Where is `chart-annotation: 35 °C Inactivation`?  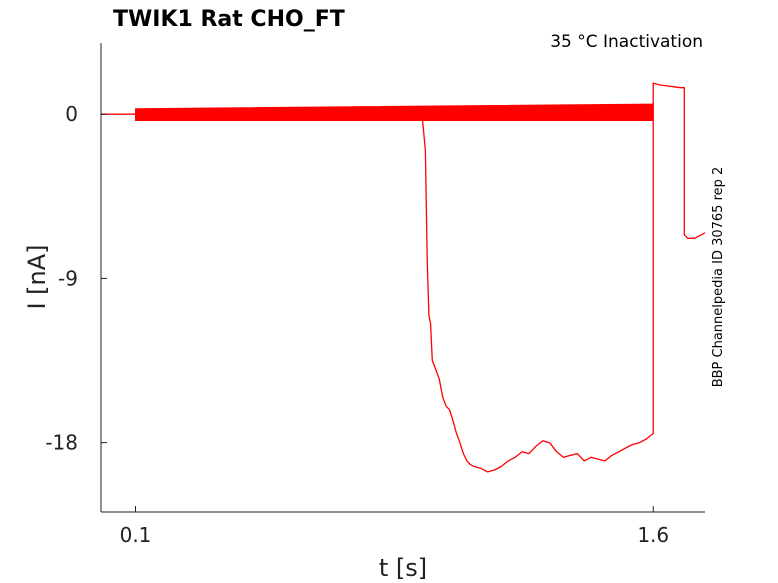 chart-annotation: 35 °C Inactivation is located at coordinates (626, 42).